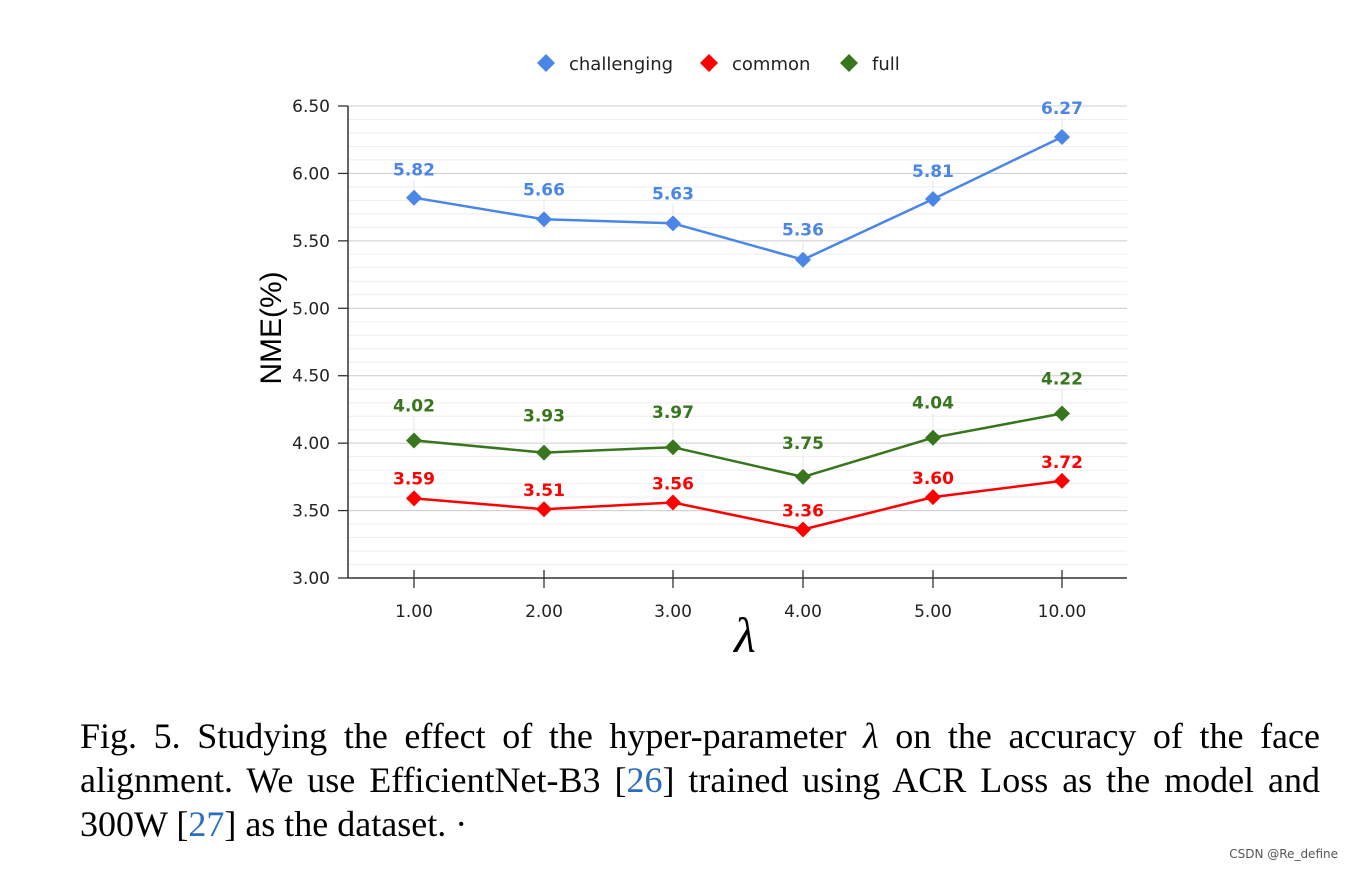 This screenshot has width=1354, height=871. Describe the element at coordinates (744, 635) in the screenshot. I see `x-axis-label: λ` at that location.